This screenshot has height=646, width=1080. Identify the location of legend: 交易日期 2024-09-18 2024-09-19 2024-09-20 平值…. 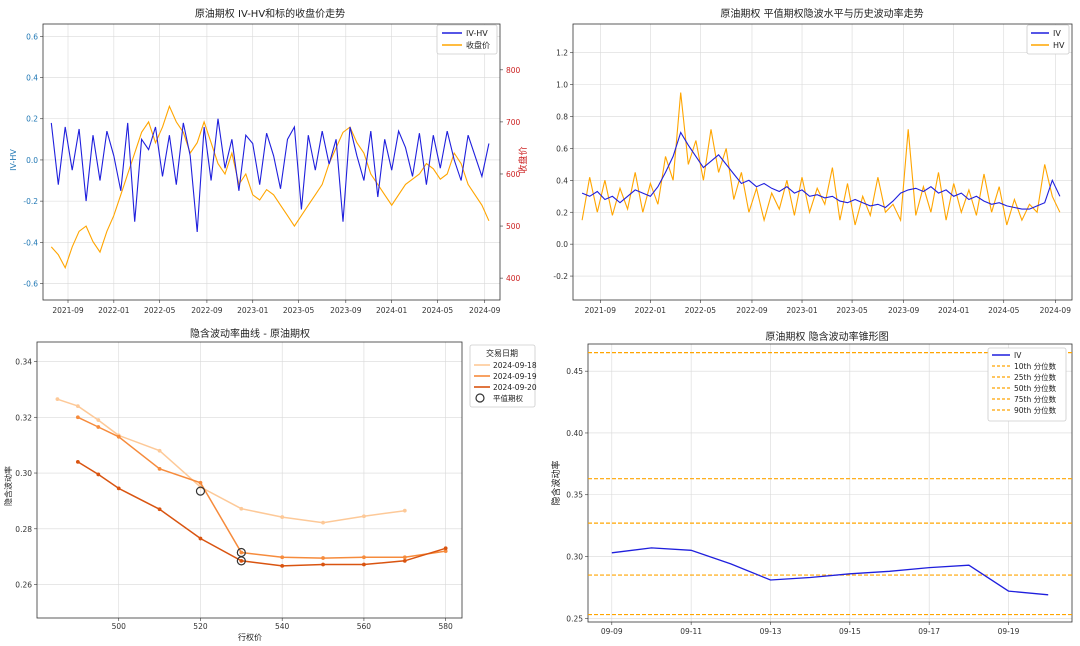
(503, 376).